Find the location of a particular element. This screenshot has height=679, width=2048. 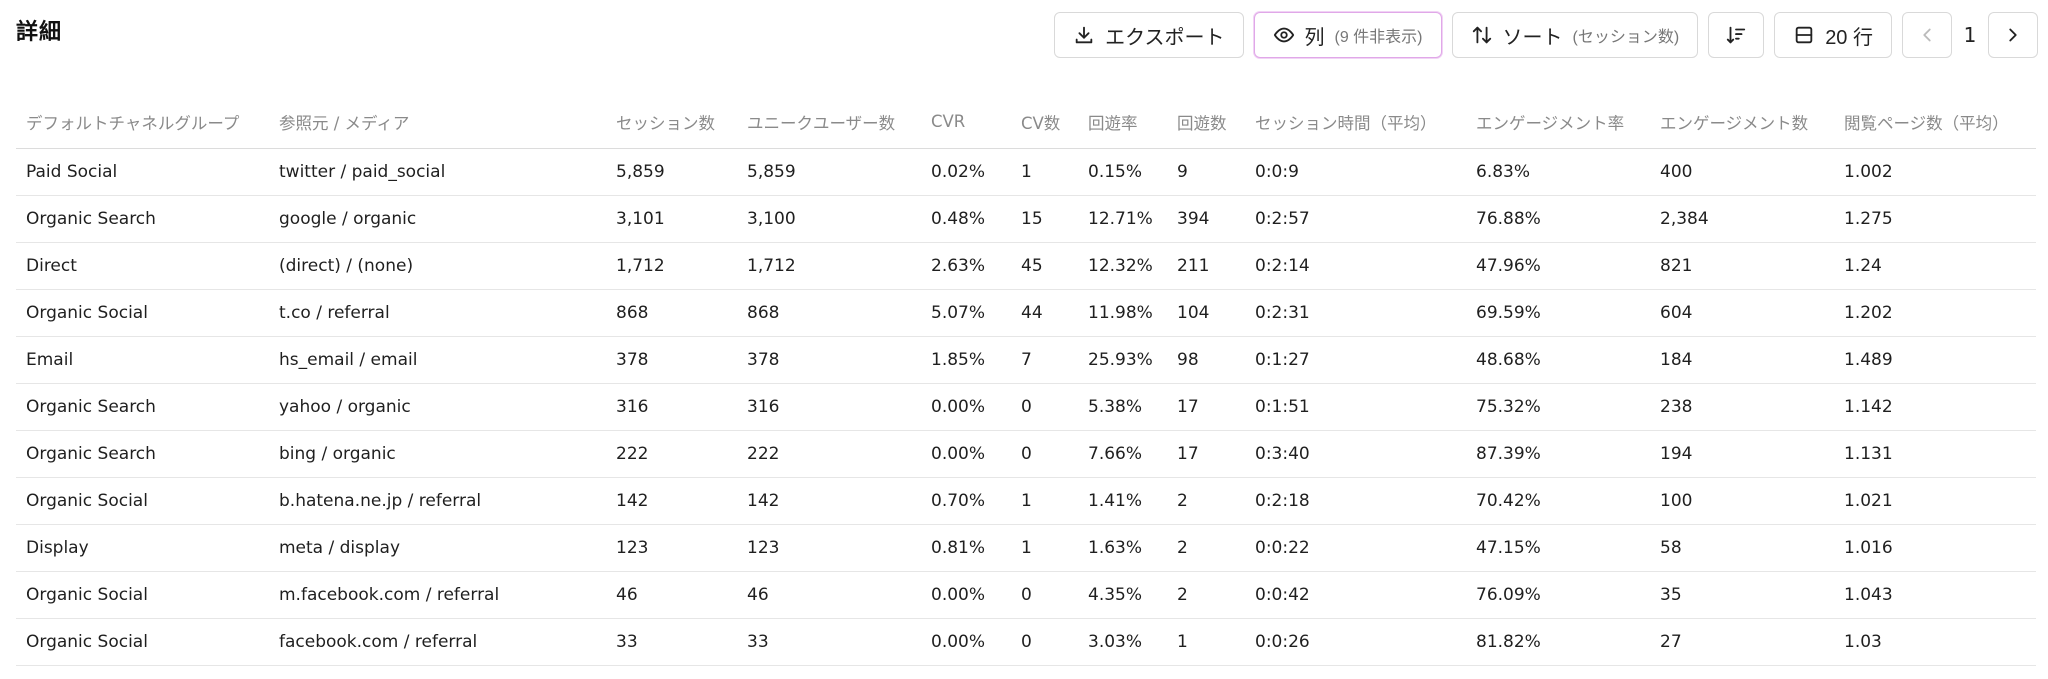

table-cell: 9 is located at coordinates (1206, 172).